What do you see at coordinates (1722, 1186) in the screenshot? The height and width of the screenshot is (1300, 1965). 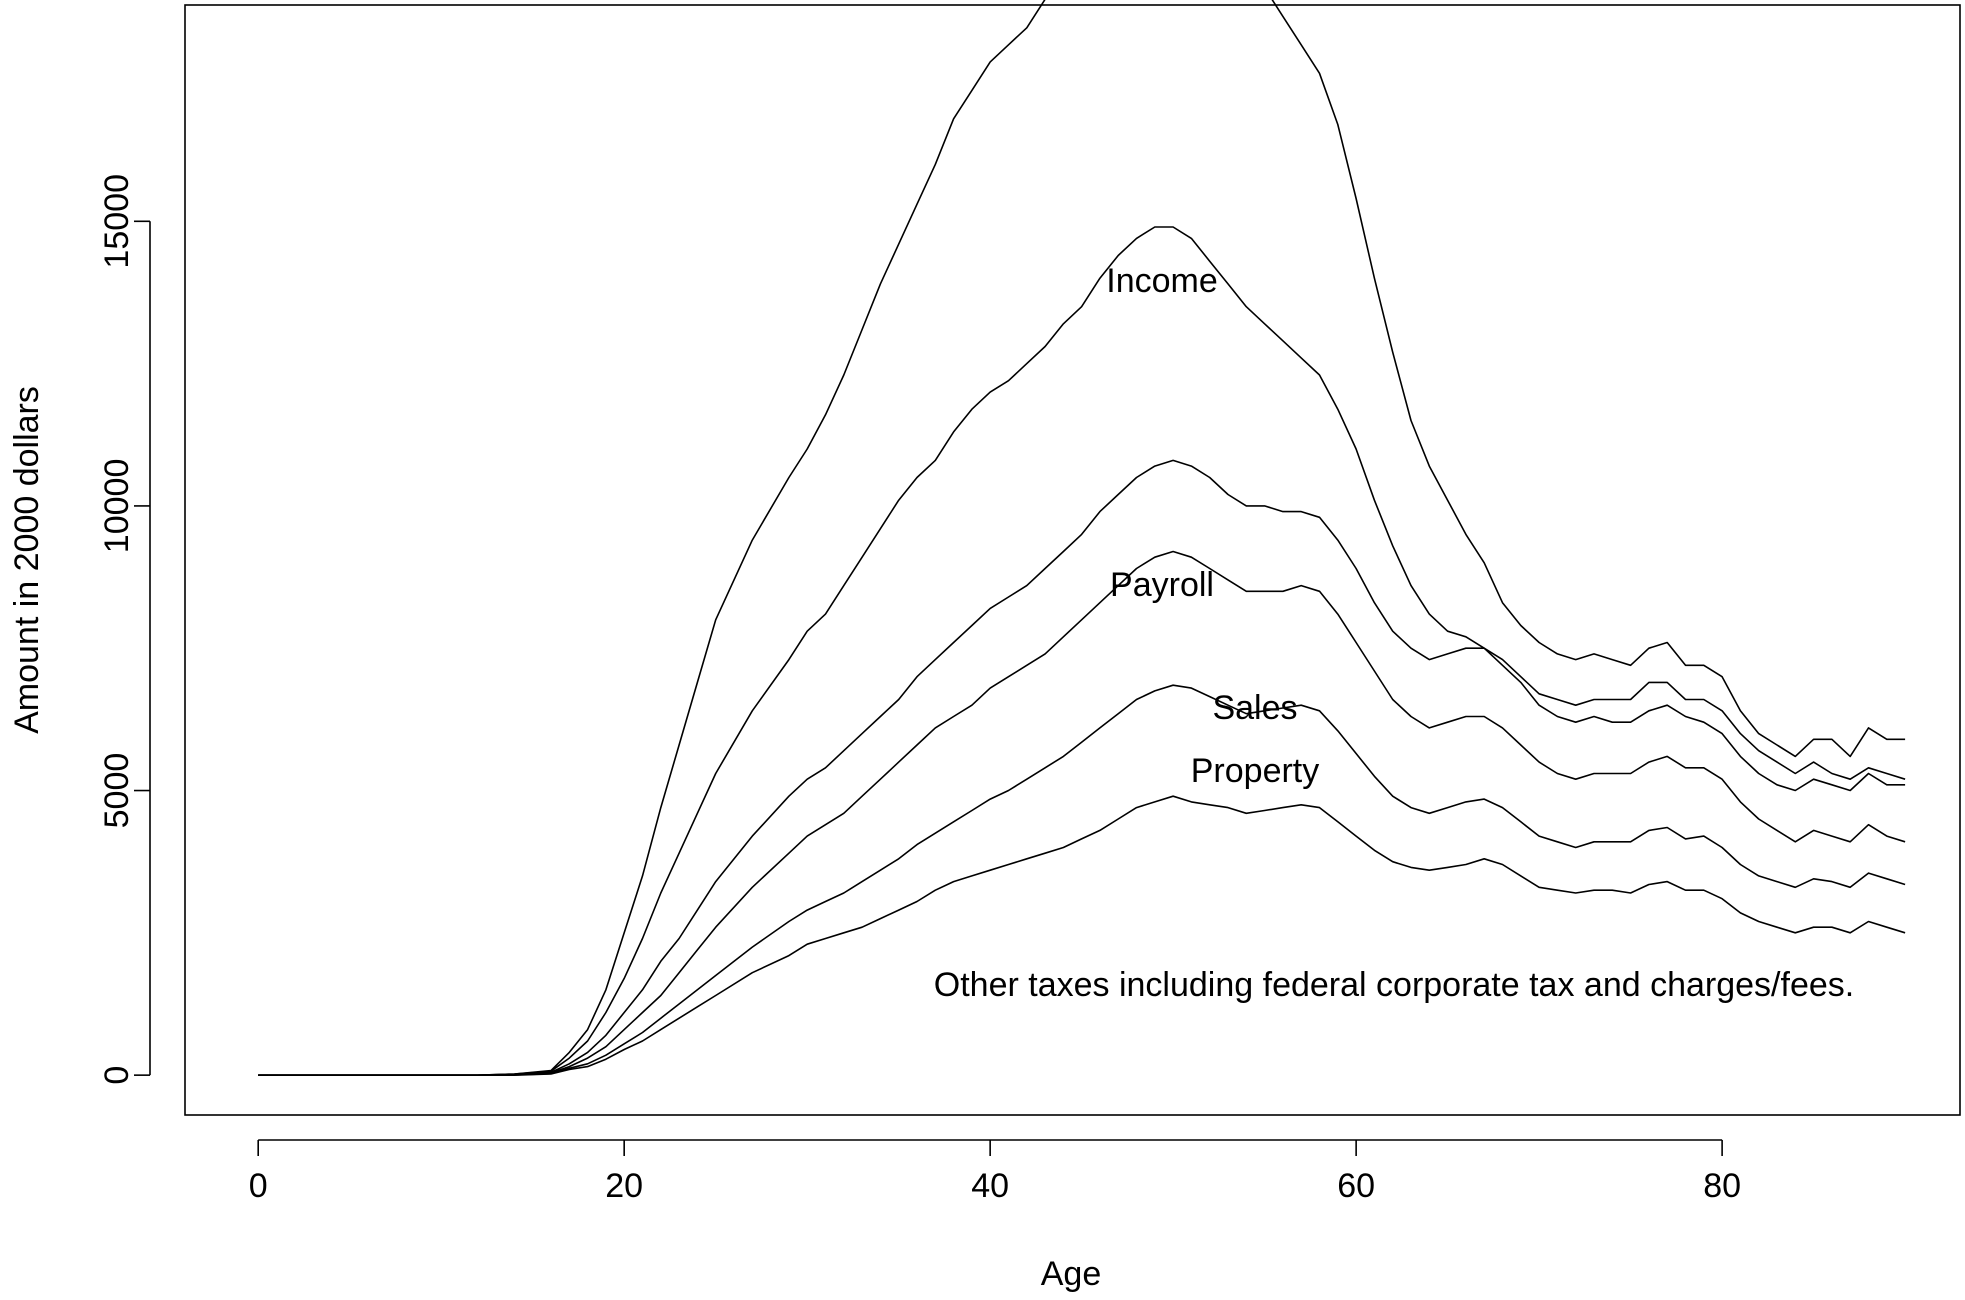 I see `x-tick-label: 80` at bounding box center [1722, 1186].